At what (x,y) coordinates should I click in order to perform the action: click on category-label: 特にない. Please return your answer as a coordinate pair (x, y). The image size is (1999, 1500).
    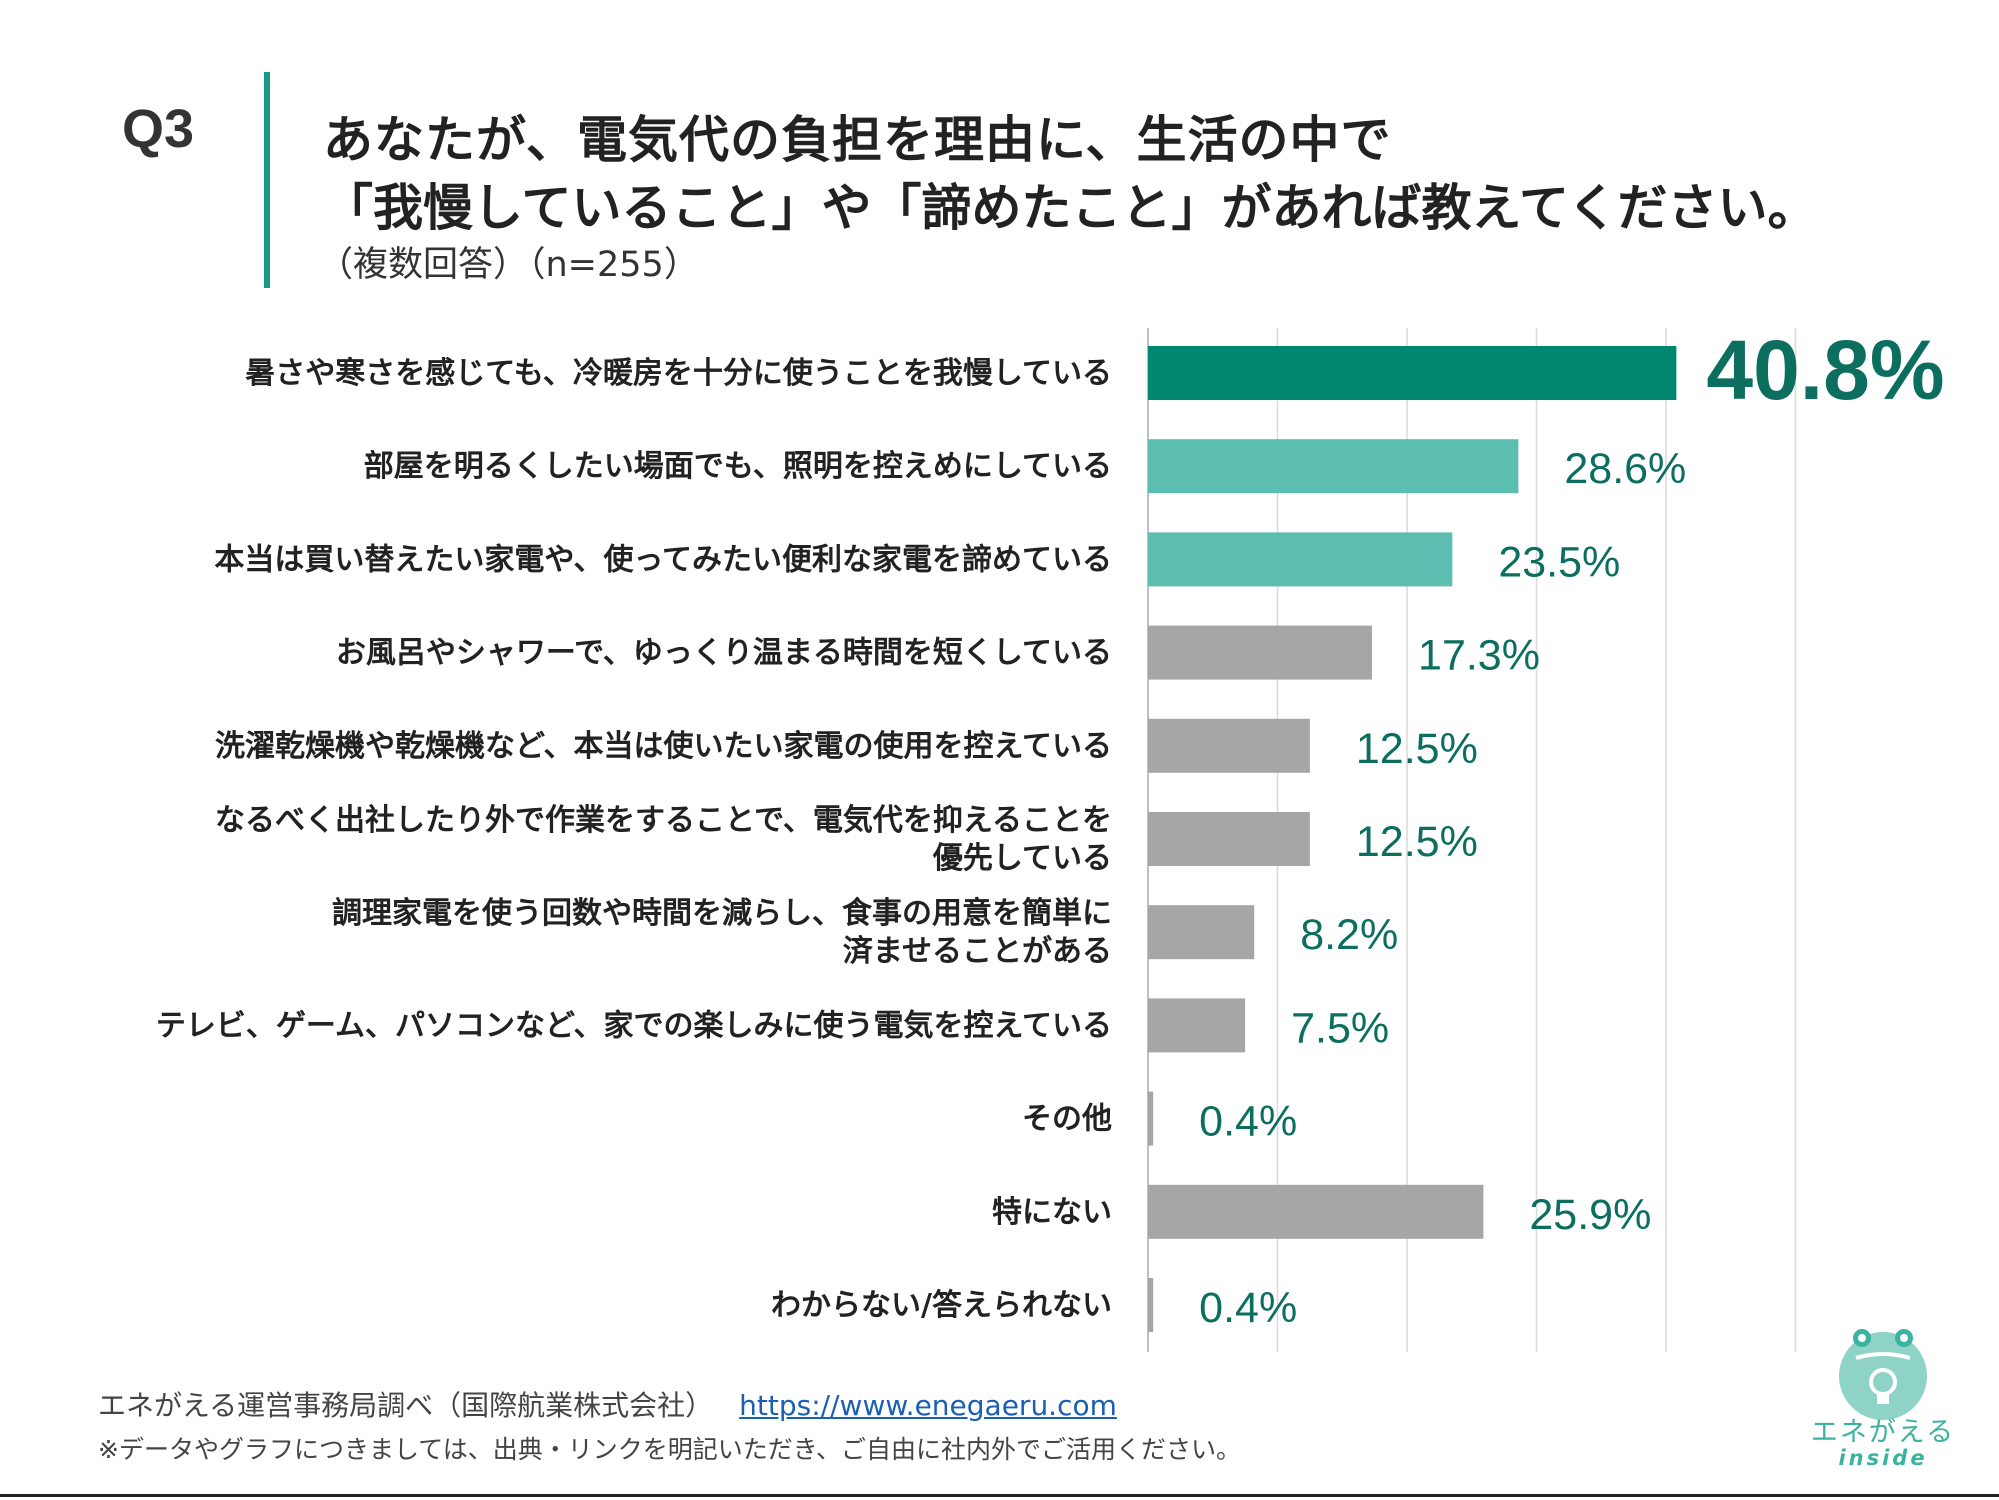
    Looking at the image, I should click on (1052, 1212).